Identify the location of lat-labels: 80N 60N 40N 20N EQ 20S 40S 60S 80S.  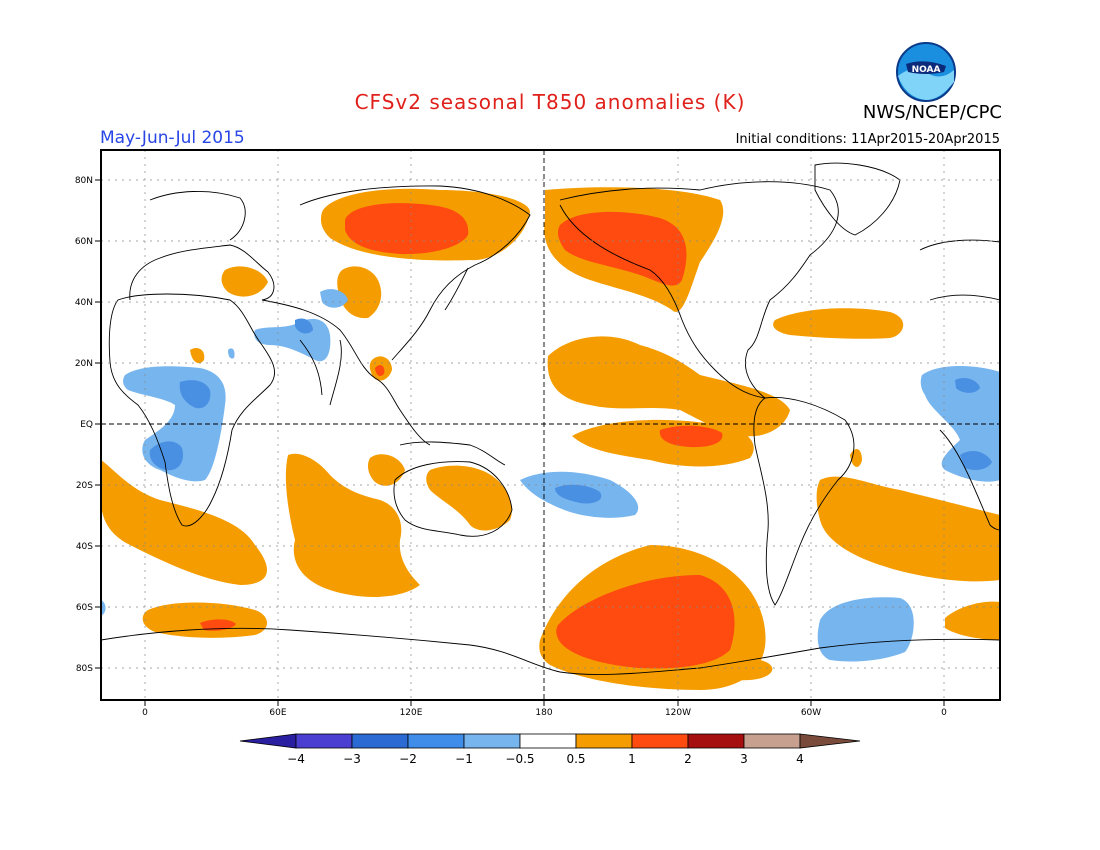
(84, 425).